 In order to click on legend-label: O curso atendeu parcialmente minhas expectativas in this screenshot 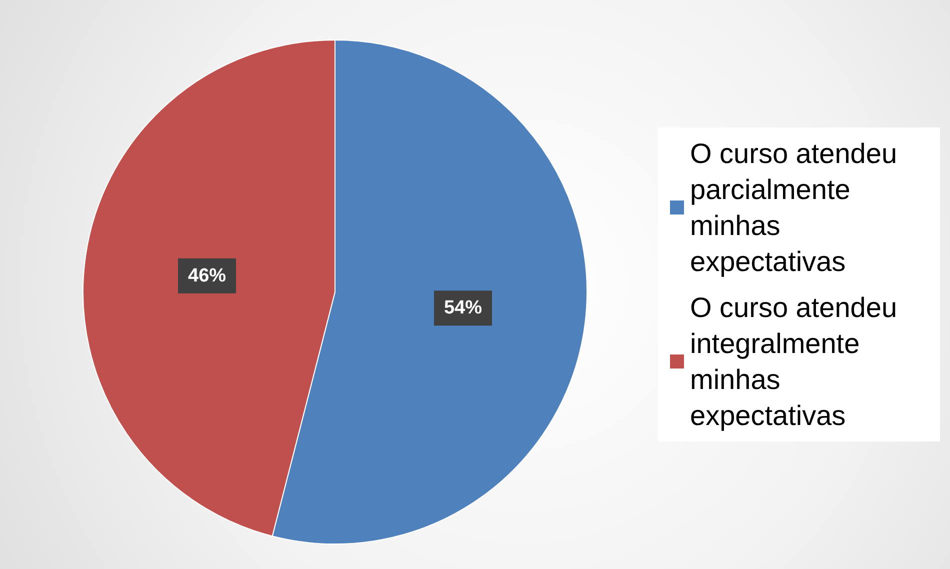, I will do `click(797, 207)`.